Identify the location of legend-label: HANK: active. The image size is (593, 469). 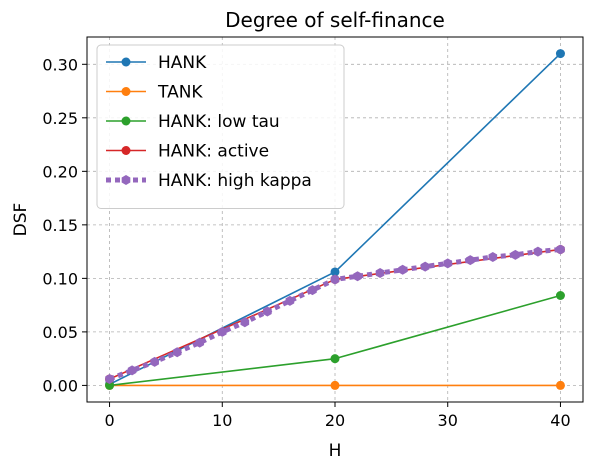
(213, 152).